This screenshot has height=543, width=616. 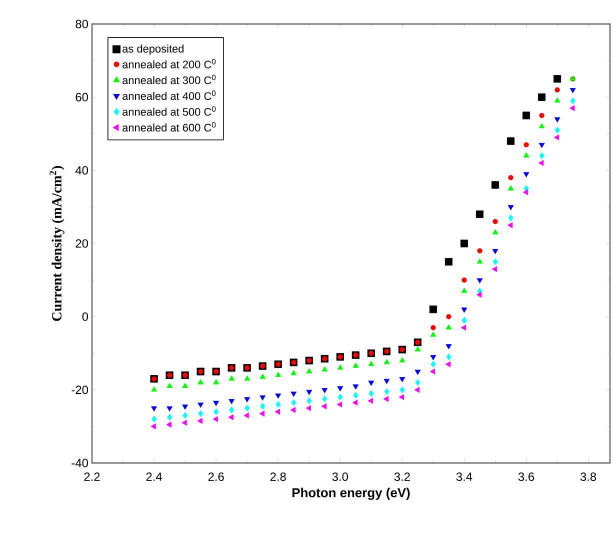 What do you see at coordinates (169, 79) in the screenshot?
I see `legend-label: annealed at 300 C$^{0}$` at bounding box center [169, 79].